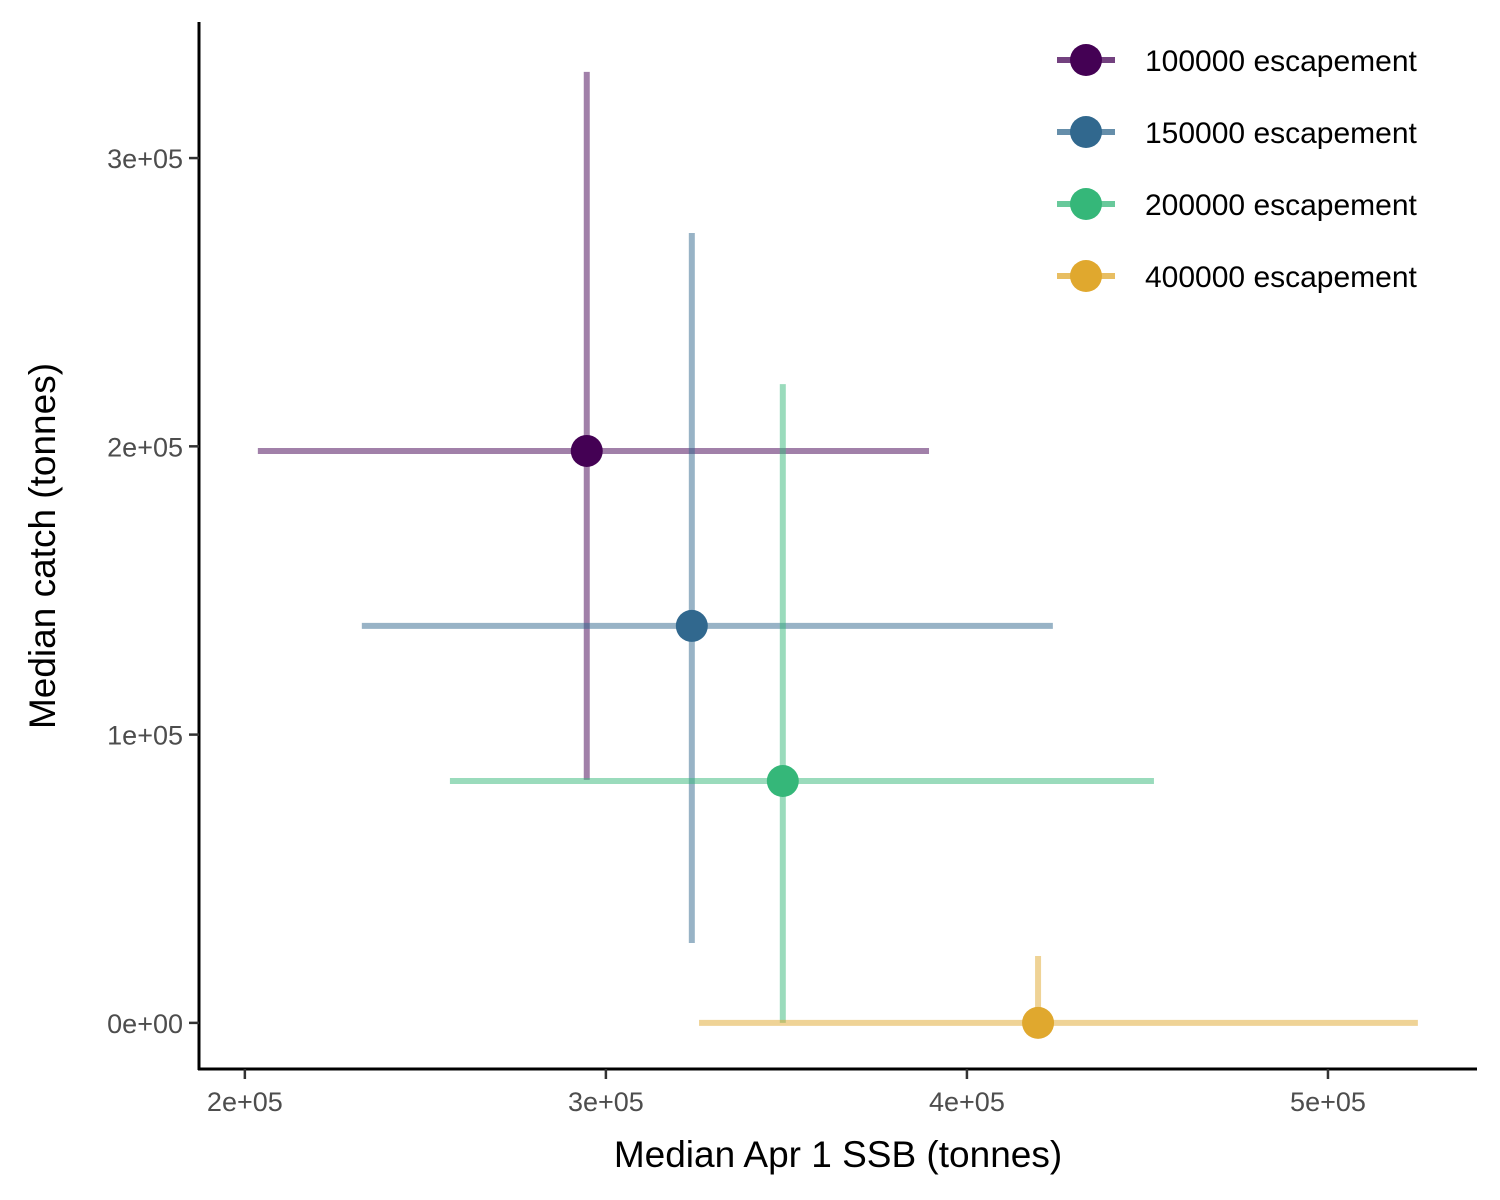  I want to click on y-tick-label: 0e+00, so click(145, 1024).